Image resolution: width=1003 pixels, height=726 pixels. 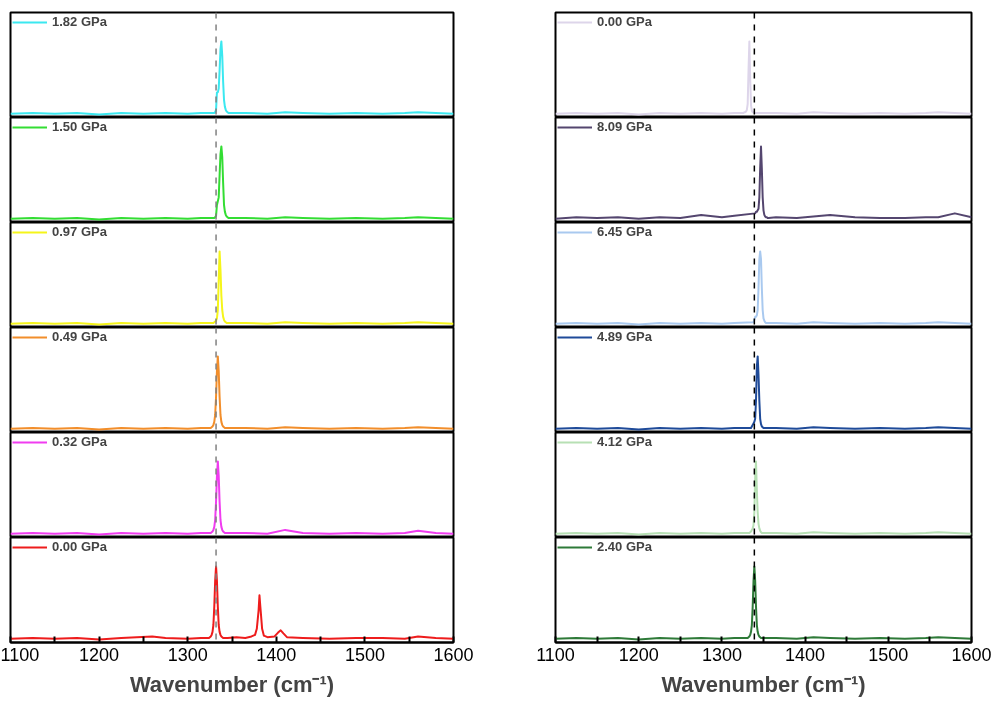 I want to click on legend-label: 8.09 GPa, so click(x=624, y=126).